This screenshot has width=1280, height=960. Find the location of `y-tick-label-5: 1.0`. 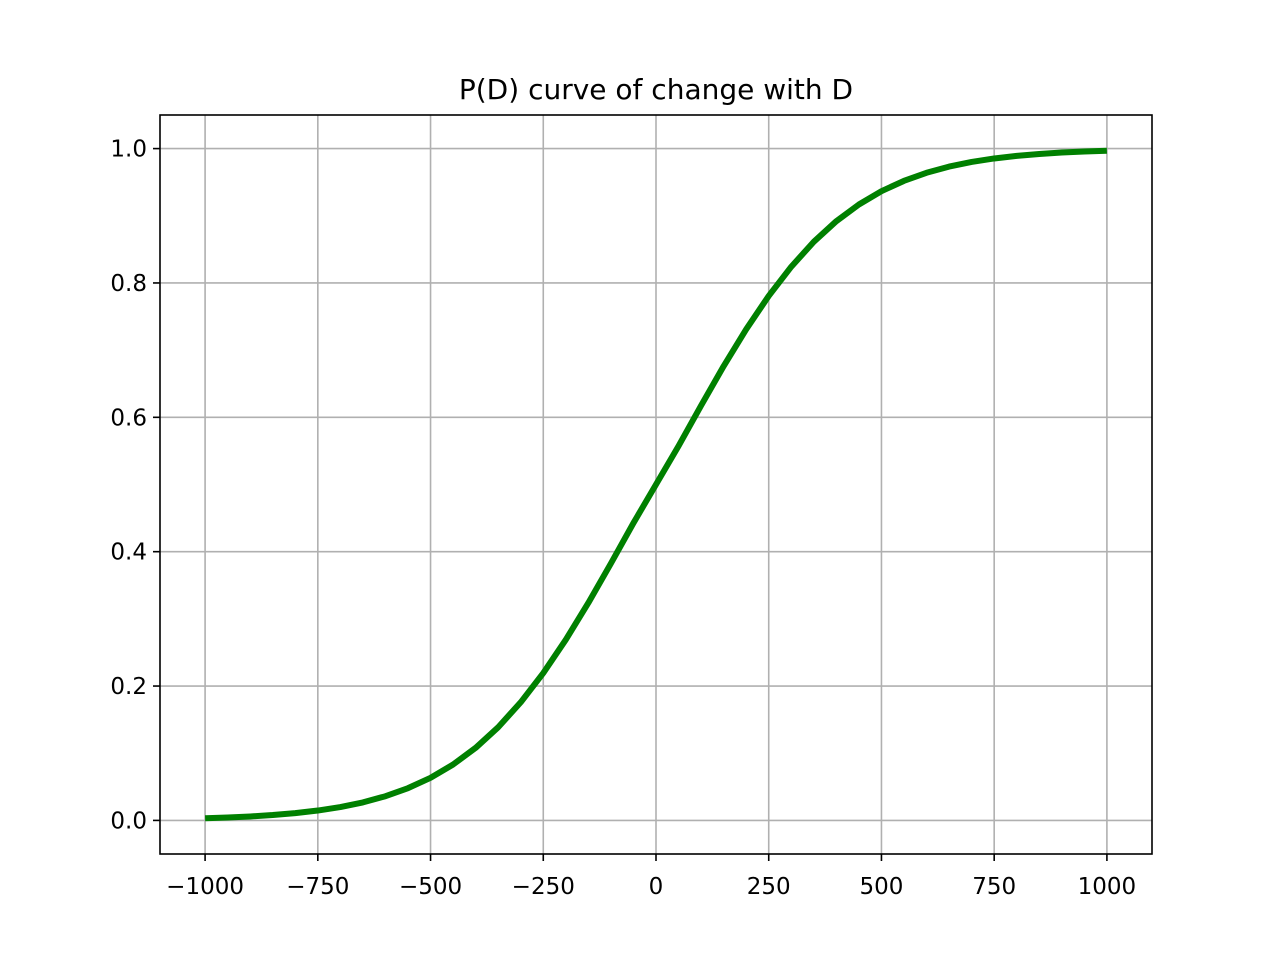

y-tick-label-5: 1.0 is located at coordinates (128, 150).